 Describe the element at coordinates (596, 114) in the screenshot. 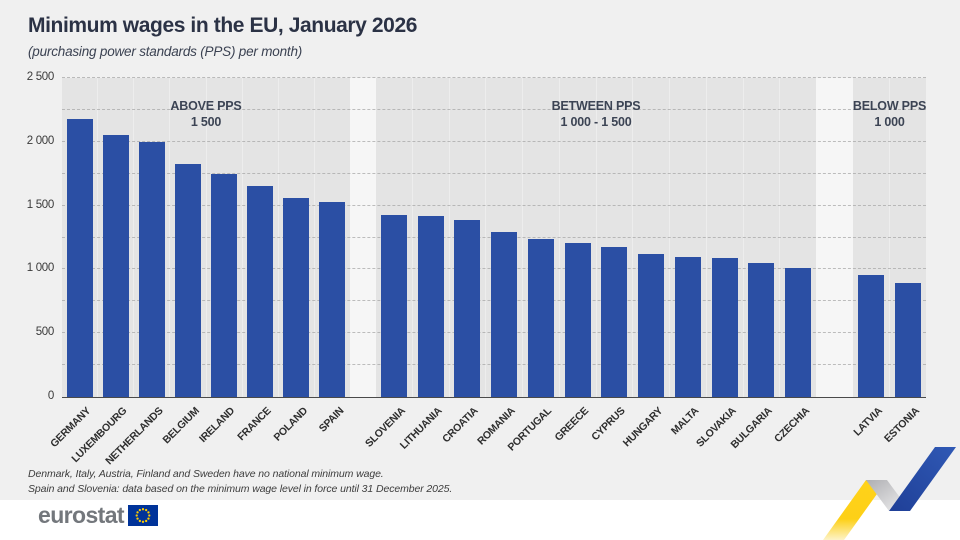

I see `section-header: BETWEEN PPS 1 000 - 1 500` at that location.